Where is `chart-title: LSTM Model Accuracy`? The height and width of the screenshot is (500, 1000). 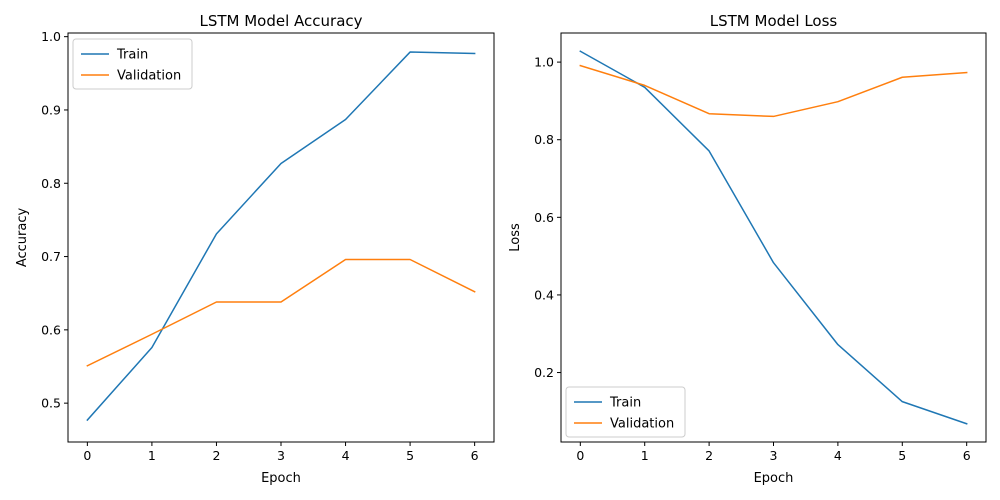
chart-title: LSTM Model Accuracy is located at coordinates (280, 21).